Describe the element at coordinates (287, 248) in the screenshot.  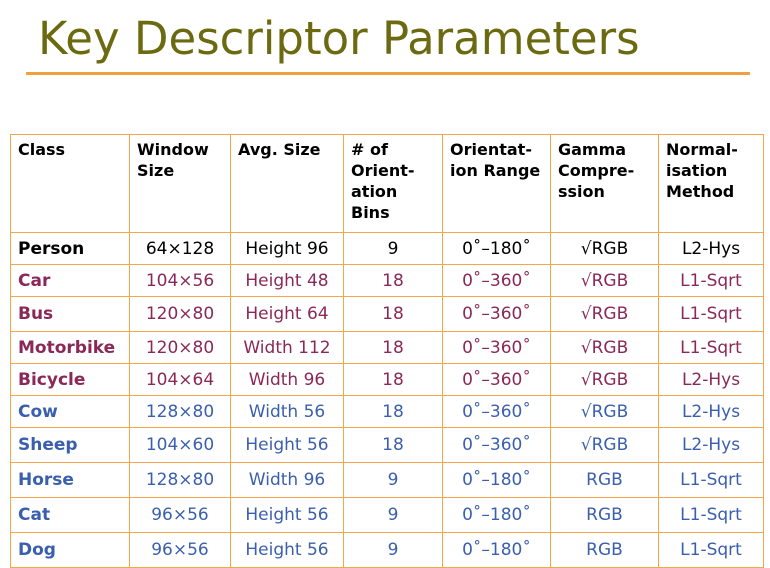
I see `cell-avg-size: Height 96` at that location.